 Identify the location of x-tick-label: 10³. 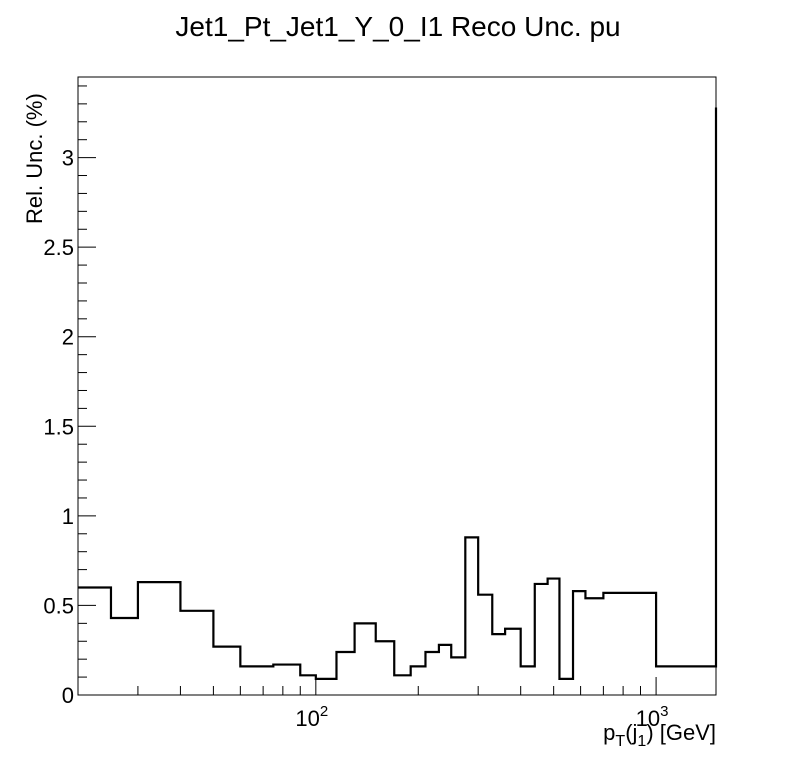
(652, 717).